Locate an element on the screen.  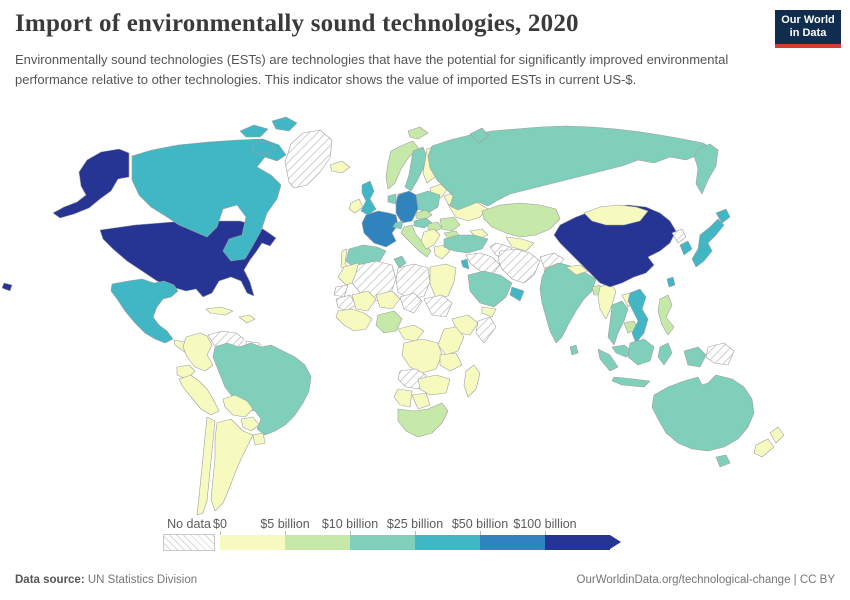
country-chile is located at coordinates (206, 466).